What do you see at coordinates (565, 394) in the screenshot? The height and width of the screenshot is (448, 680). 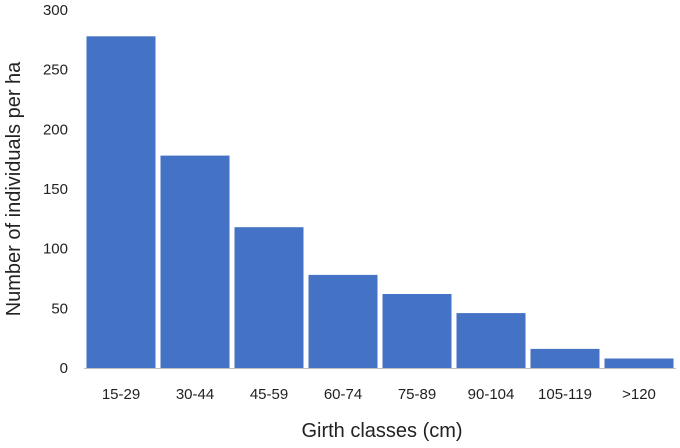 I see `x-tick-label: 105-119` at bounding box center [565, 394].